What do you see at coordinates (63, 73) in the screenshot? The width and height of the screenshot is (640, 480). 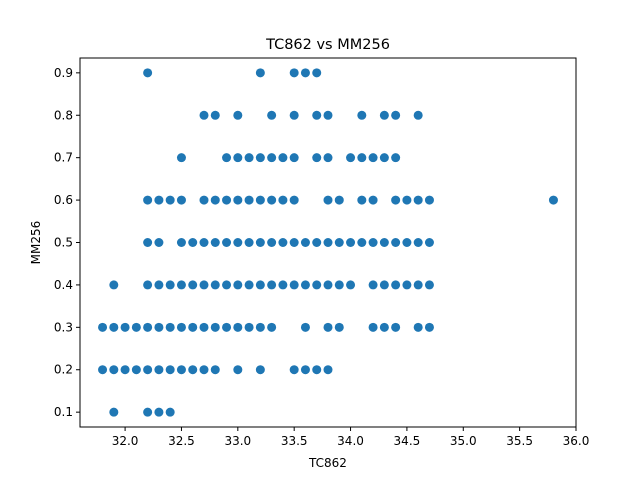 I see `y-tick-label: 0.9` at bounding box center [63, 73].